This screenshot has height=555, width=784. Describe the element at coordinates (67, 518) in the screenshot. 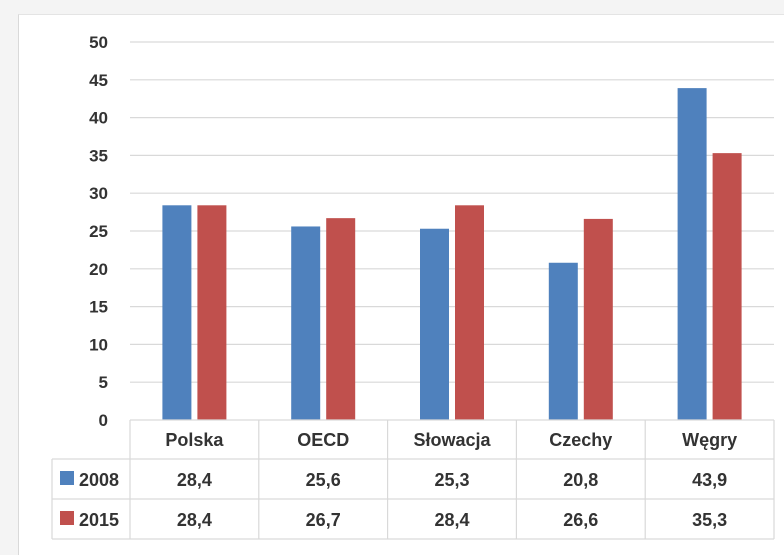

I see `legend-key-2015` at that location.